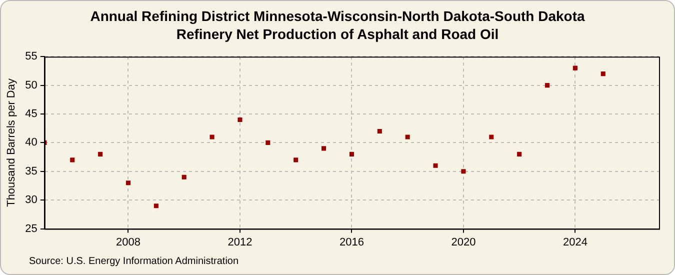 The image size is (675, 275). I want to click on y-axis-title: Thousand Barrels per Day, so click(12, 142).